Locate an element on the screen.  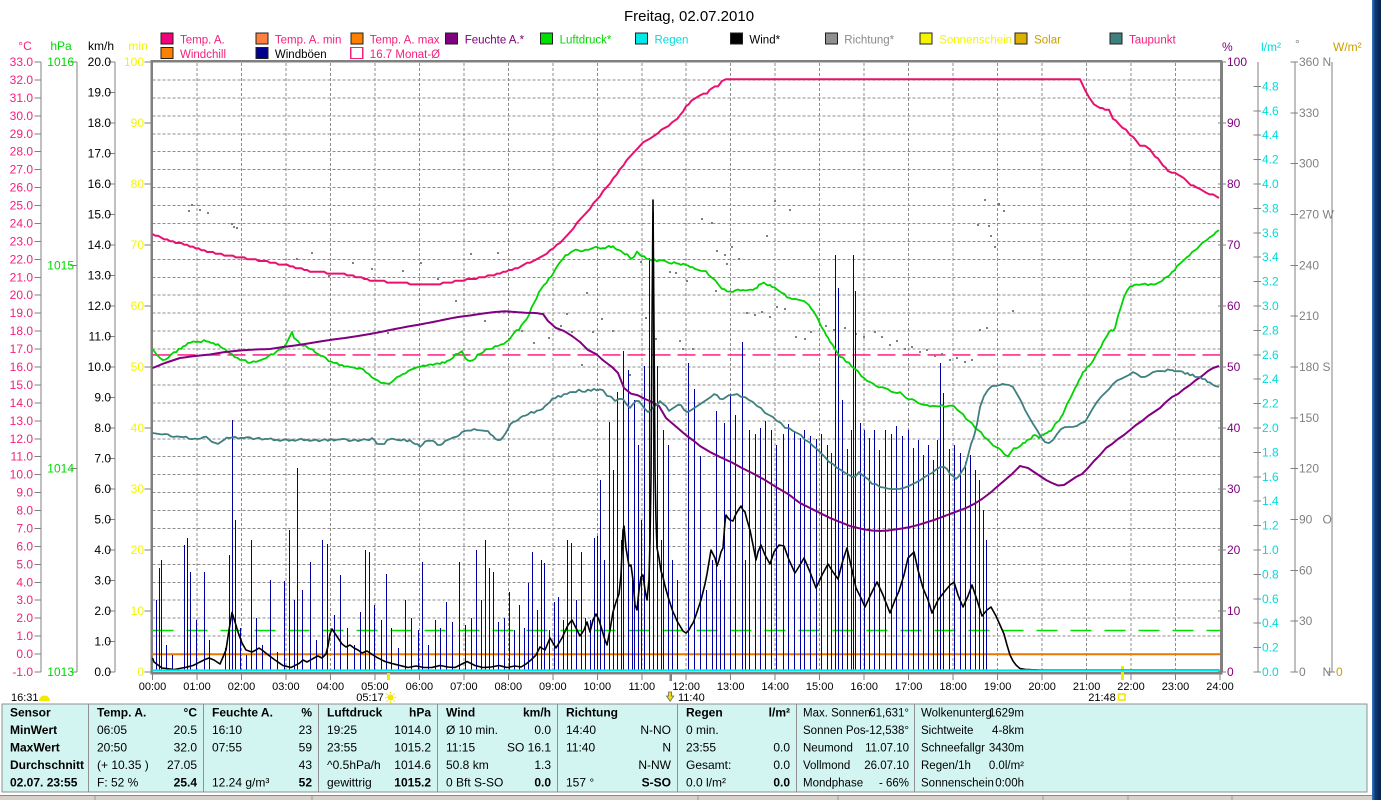
svg-text: Wind is located at coordinates (460, 713).